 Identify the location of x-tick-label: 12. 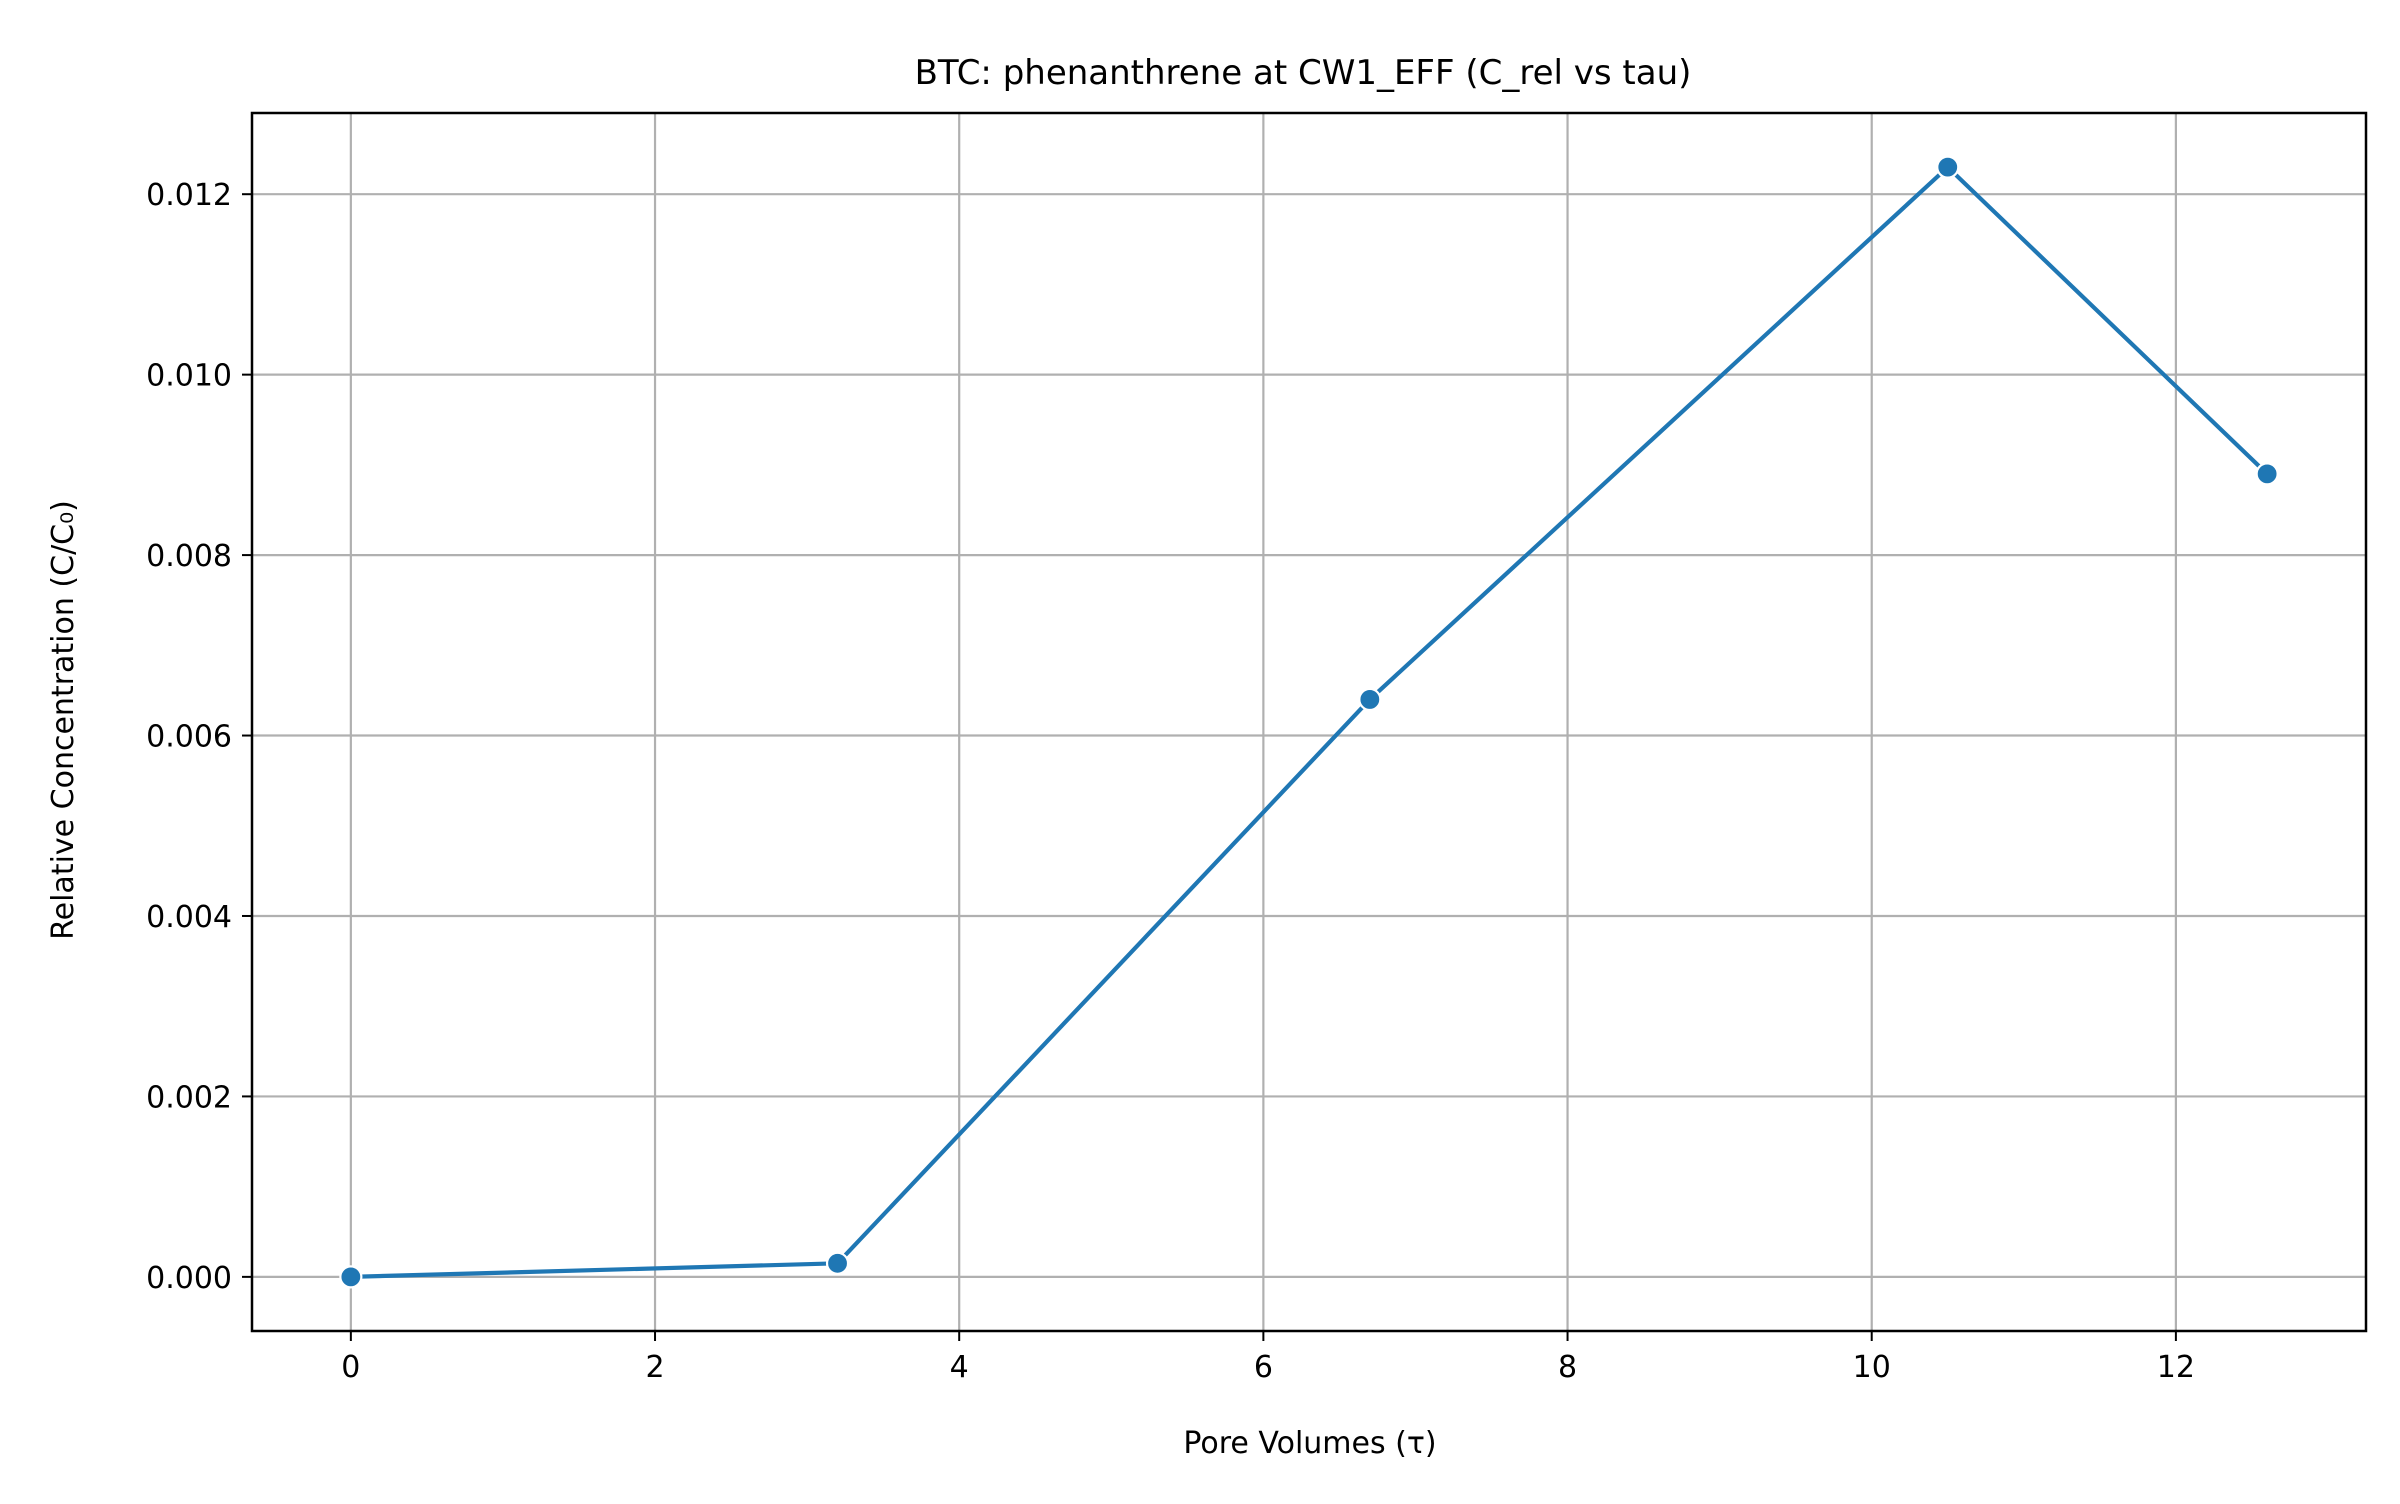
(2176, 1367).